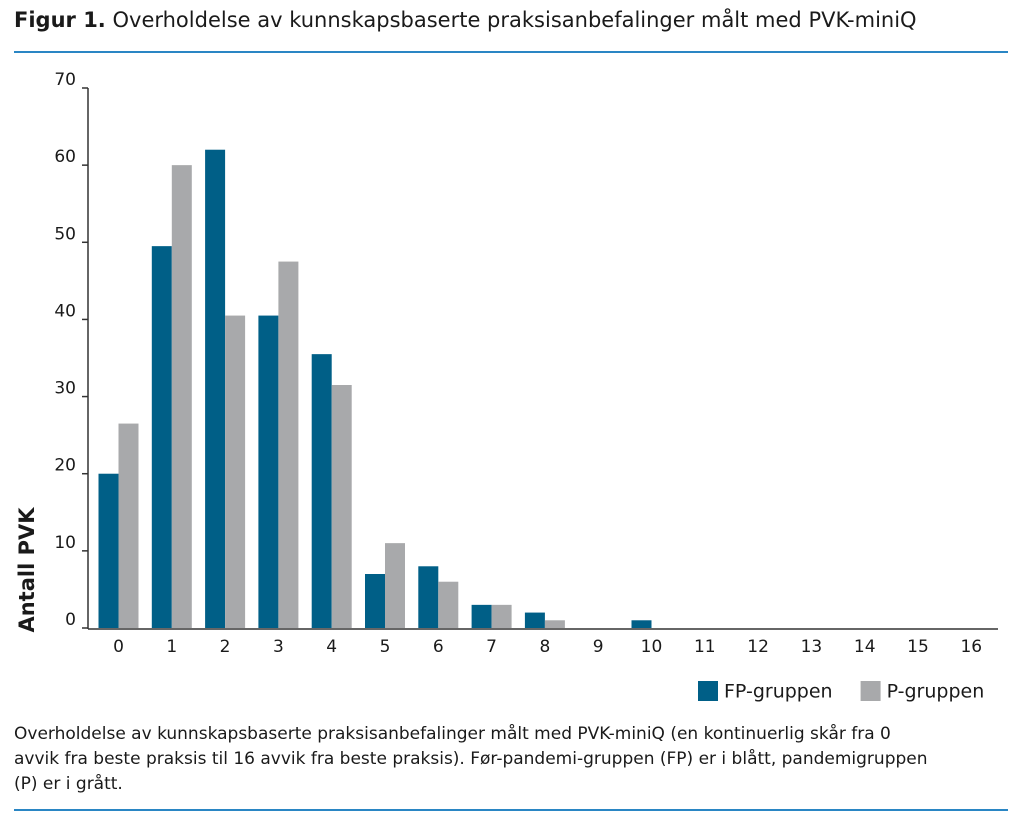 The image size is (1024, 825). Describe the element at coordinates (65, 157) in the screenshot. I see `y-tick-label: 60` at that location.